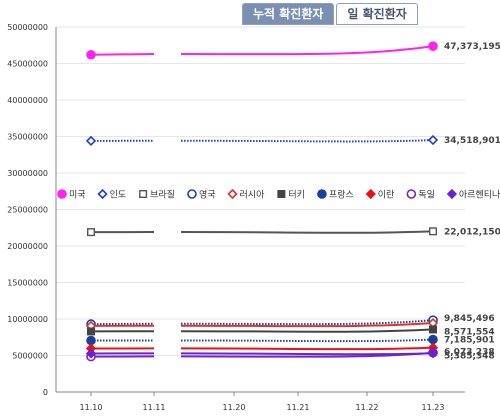 This screenshot has width=500, height=418. I want to click on x-tick-label: 11.10, so click(91, 407).